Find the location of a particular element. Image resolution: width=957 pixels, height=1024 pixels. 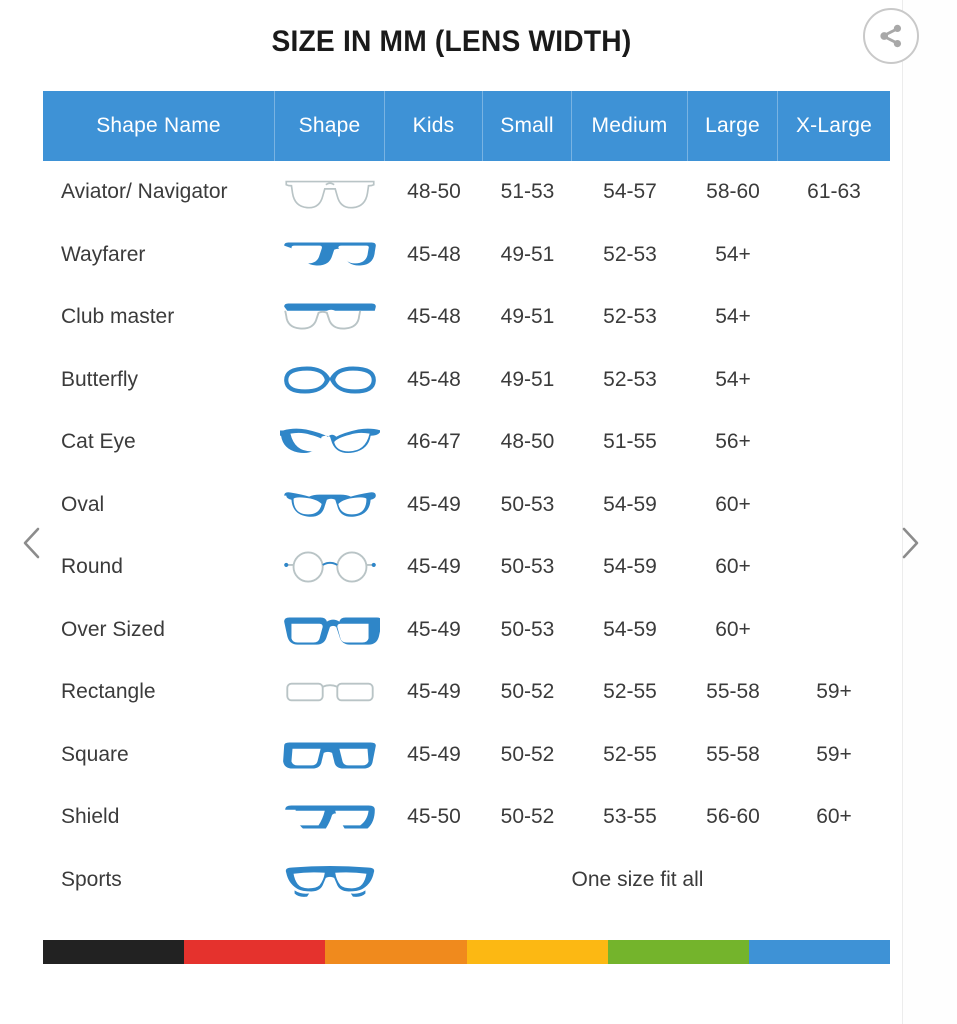

cell-shape-name: Butterfly is located at coordinates (100, 379).